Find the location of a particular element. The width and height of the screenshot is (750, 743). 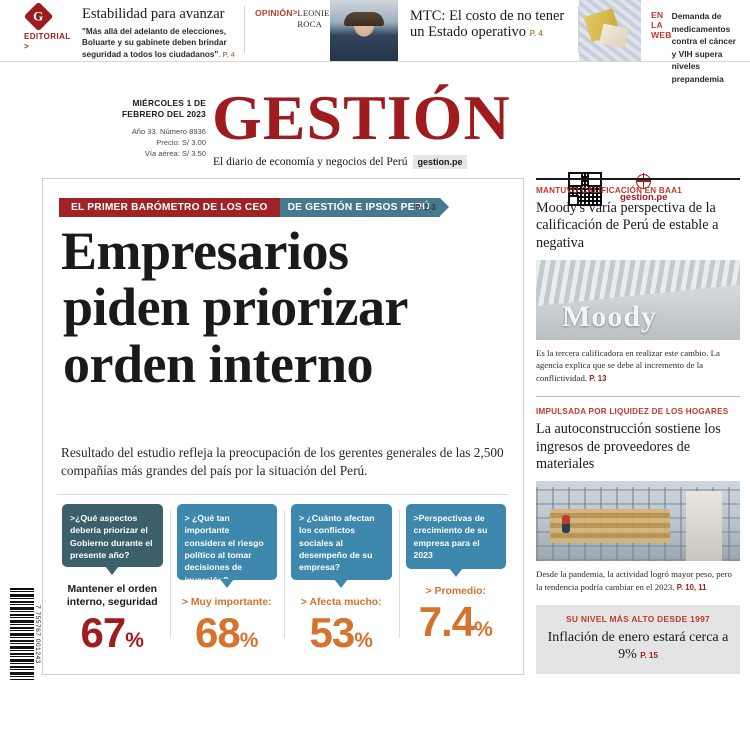

masthead-logo: GESTIÓN is located at coordinates (361, 117).